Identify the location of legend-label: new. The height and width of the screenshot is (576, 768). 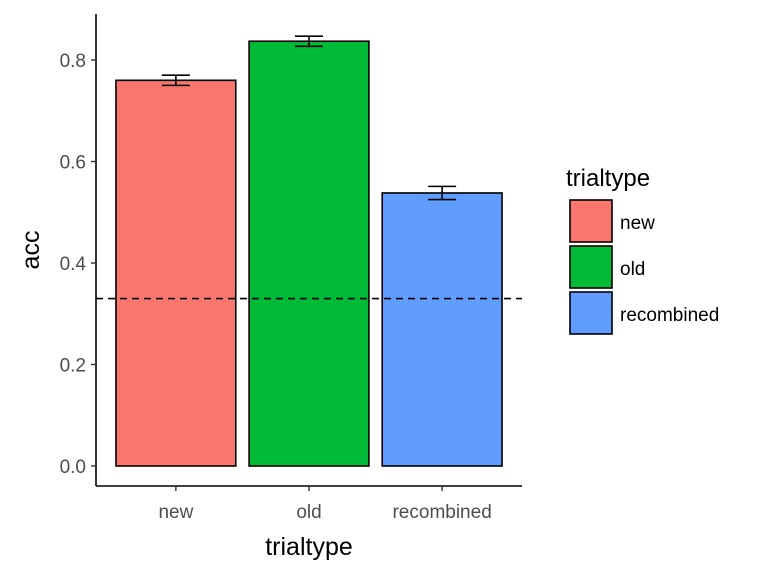
(637, 223).